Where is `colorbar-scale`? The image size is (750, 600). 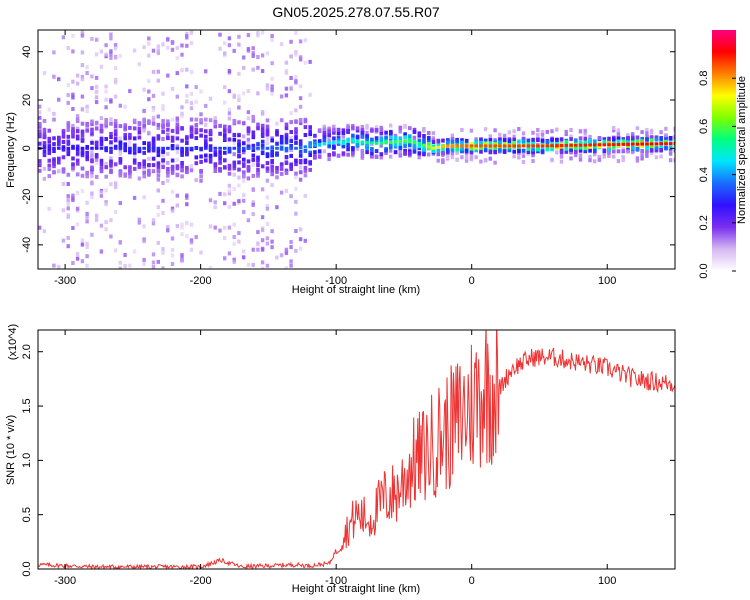 colorbar-scale is located at coordinates (724, 150).